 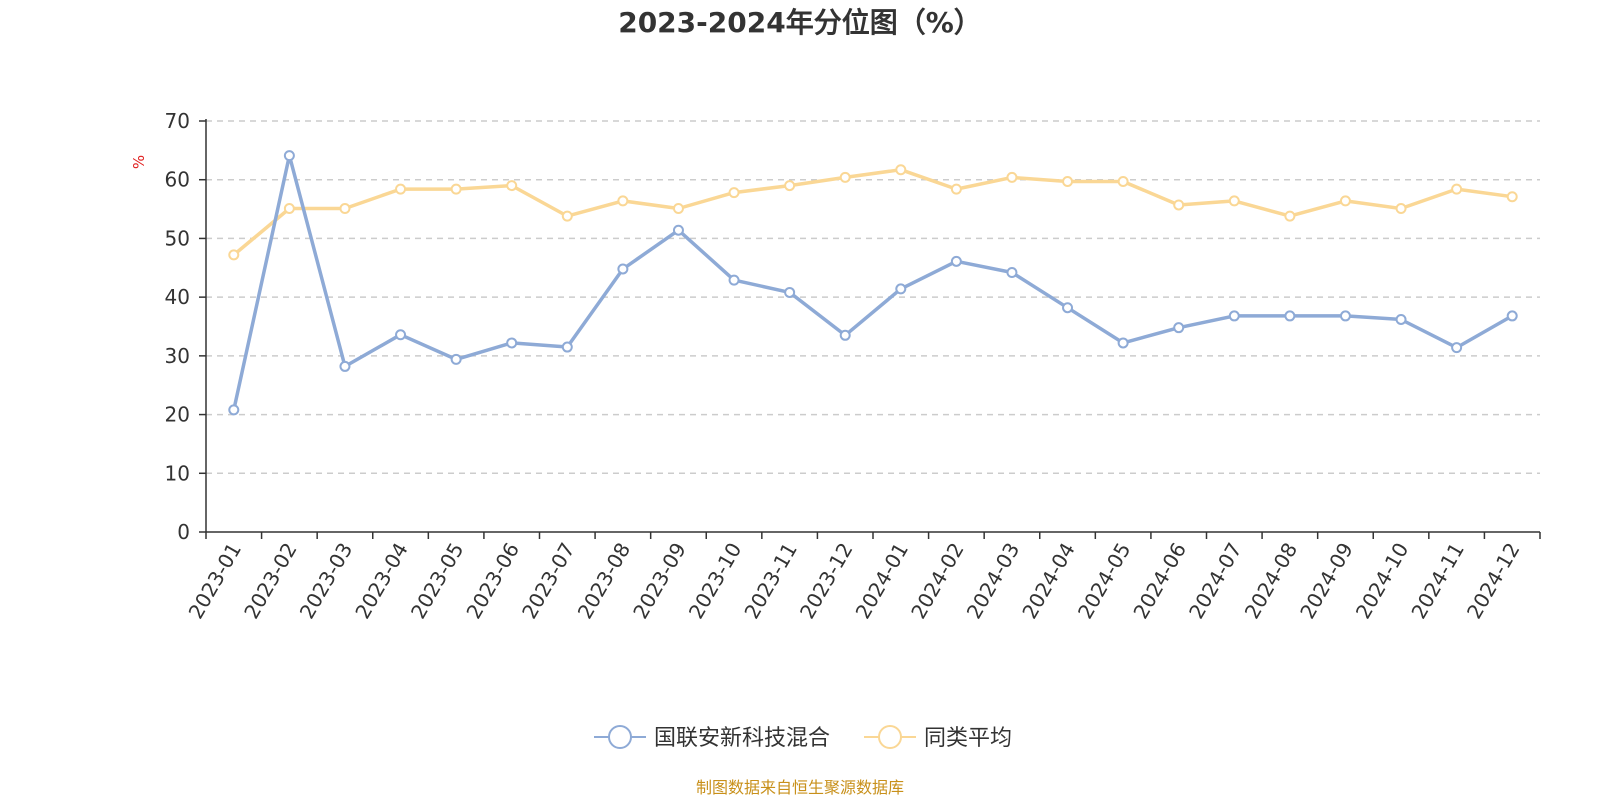 What do you see at coordinates (604, 581) in the screenshot?
I see `x-tick-label: 2023-08` at bounding box center [604, 581].